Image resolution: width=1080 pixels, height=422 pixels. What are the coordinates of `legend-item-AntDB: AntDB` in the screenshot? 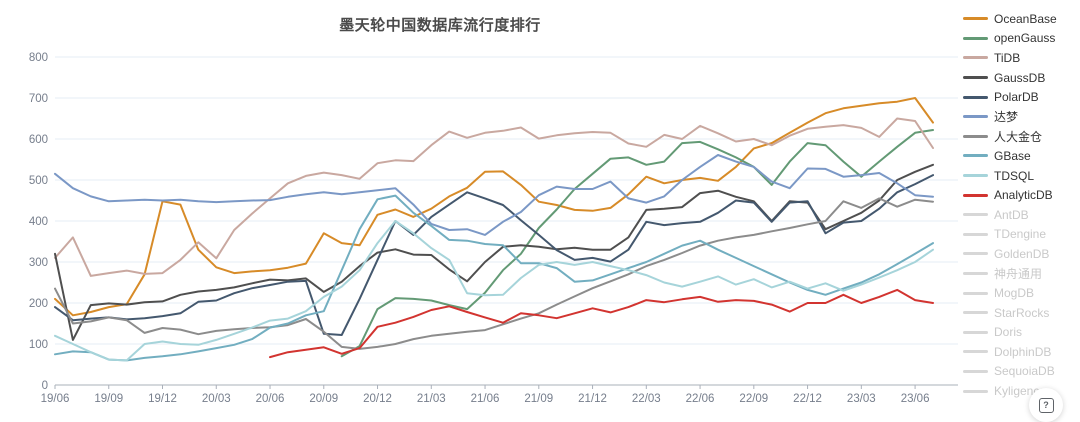 It's located at (1021, 215).